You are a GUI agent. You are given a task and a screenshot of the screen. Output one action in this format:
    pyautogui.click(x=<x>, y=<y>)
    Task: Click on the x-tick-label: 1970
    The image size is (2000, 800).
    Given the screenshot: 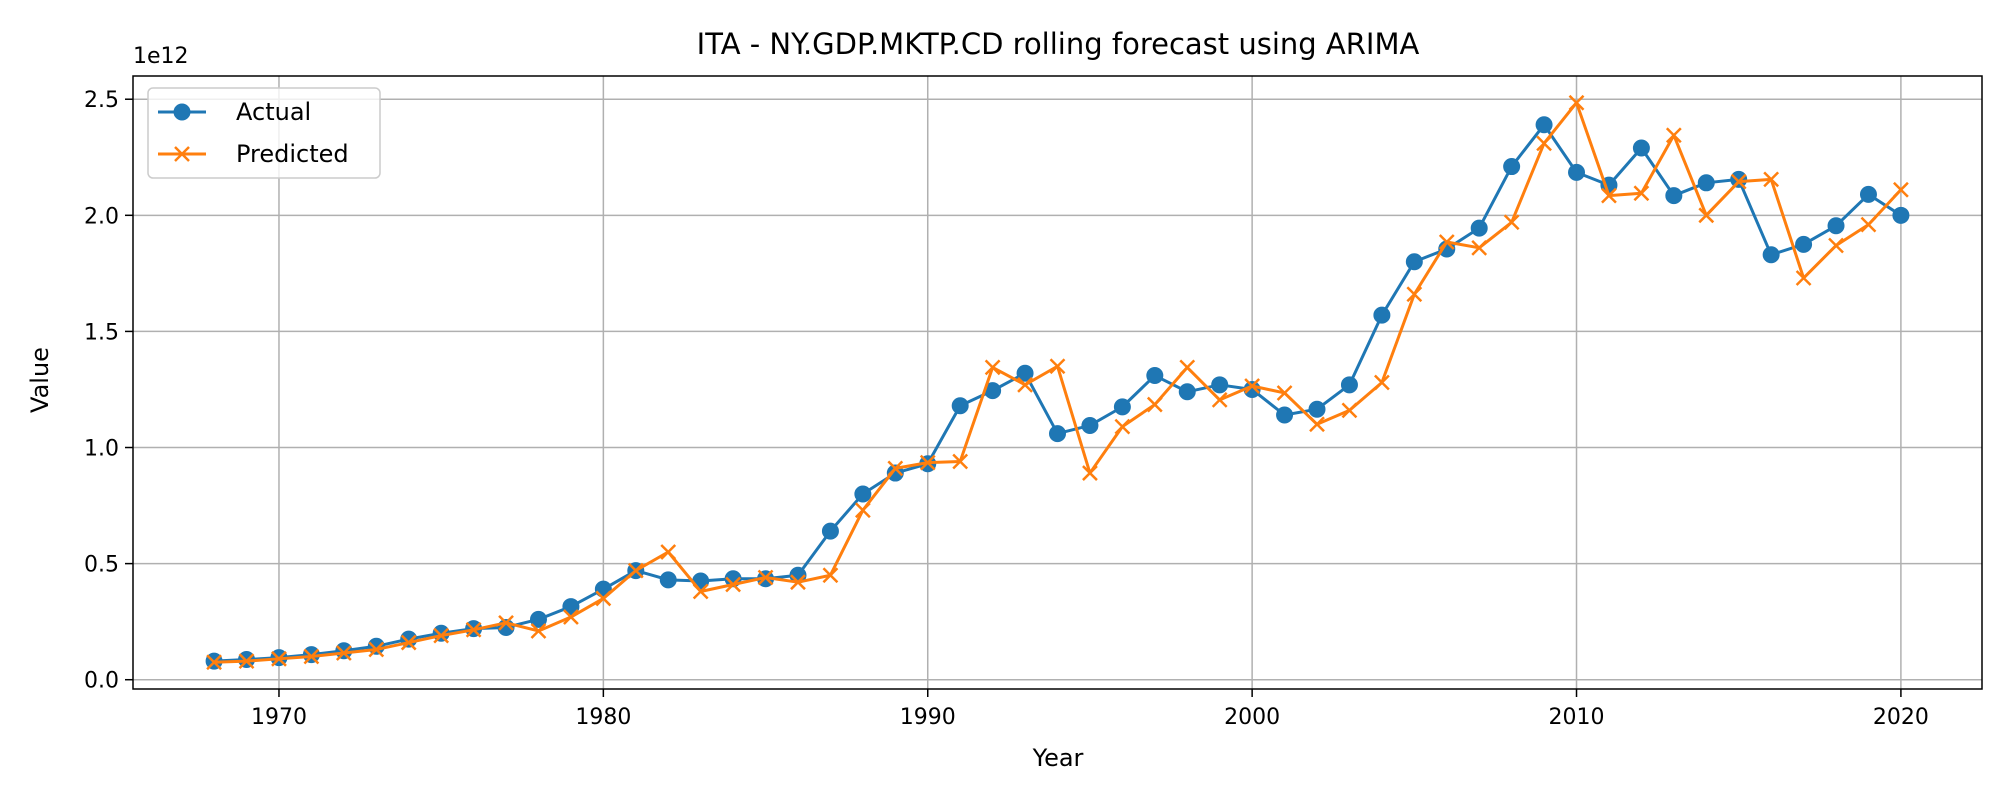 What is the action you would take?
    pyautogui.click(x=279, y=717)
    